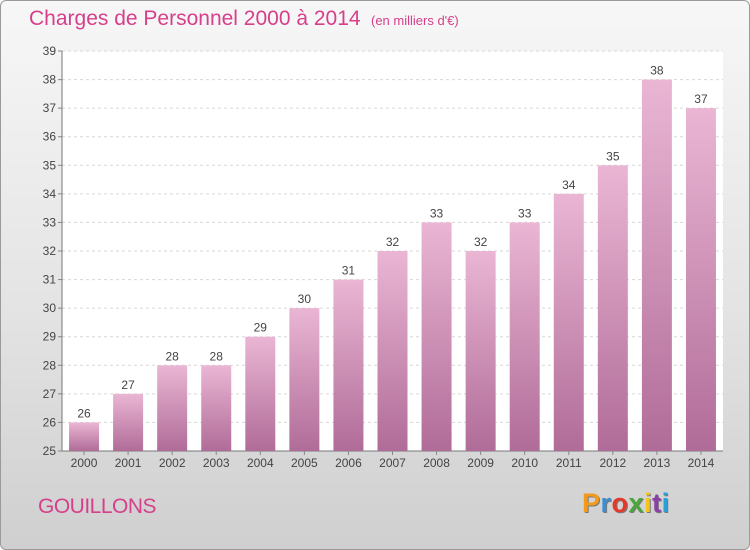 This screenshot has height=550, width=750. I want to click on y-tick-label: 31, so click(50, 280).